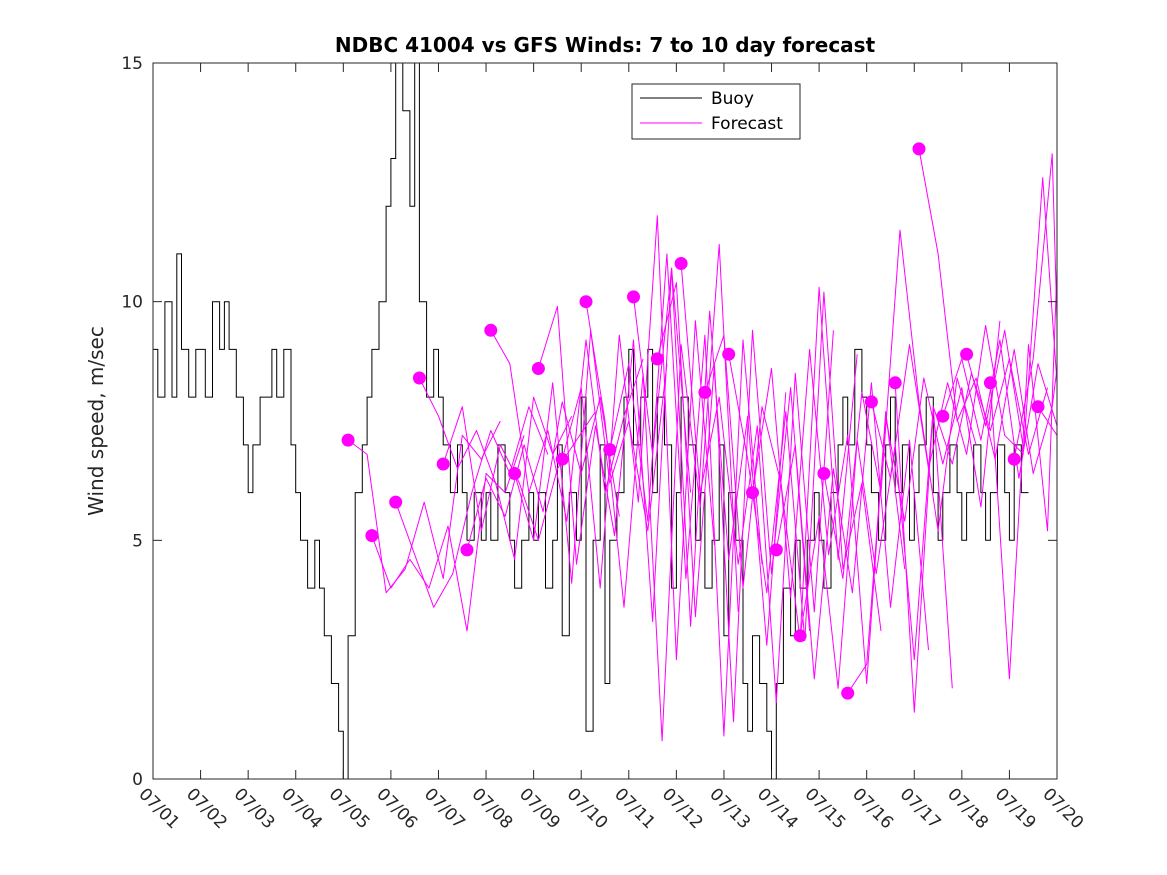  I want to click on y-tick-label: 10, so click(132, 303).